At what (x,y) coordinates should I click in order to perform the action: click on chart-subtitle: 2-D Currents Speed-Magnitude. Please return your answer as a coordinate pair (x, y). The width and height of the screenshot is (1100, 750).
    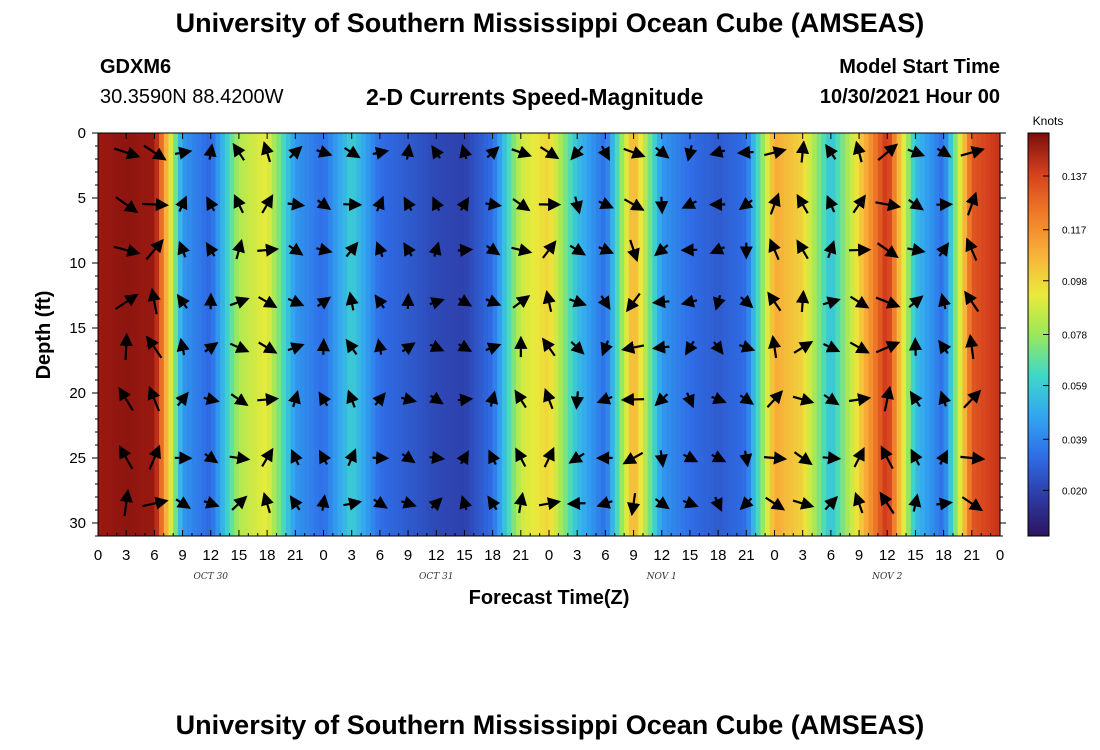
    Looking at the image, I should click on (535, 97).